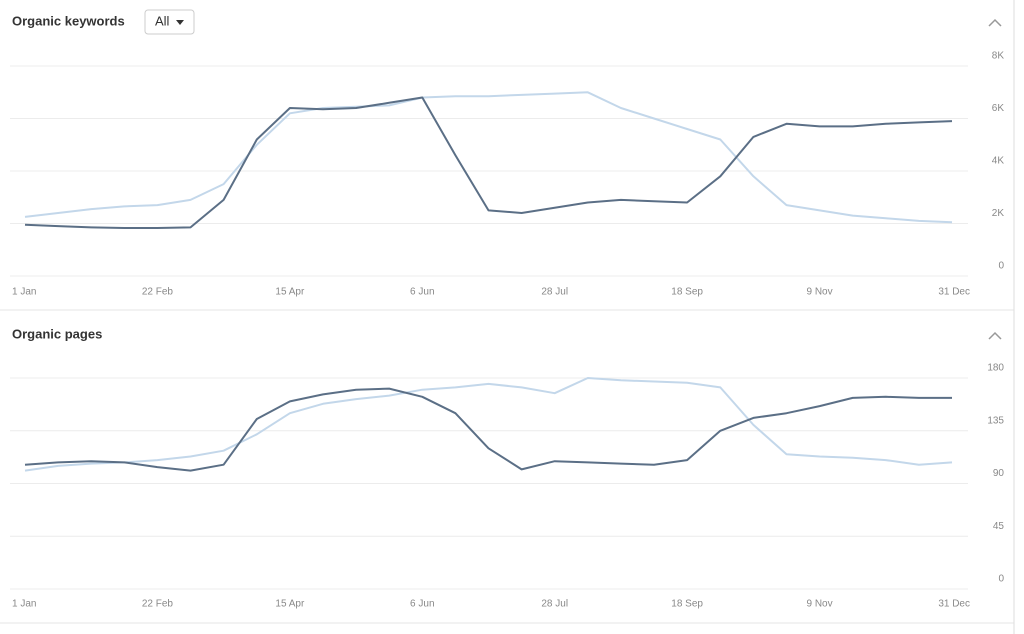 The image size is (1024, 634). What do you see at coordinates (999, 526) in the screenshot?
I see `y-tick-label: 45` at bounding box center [999, 526].